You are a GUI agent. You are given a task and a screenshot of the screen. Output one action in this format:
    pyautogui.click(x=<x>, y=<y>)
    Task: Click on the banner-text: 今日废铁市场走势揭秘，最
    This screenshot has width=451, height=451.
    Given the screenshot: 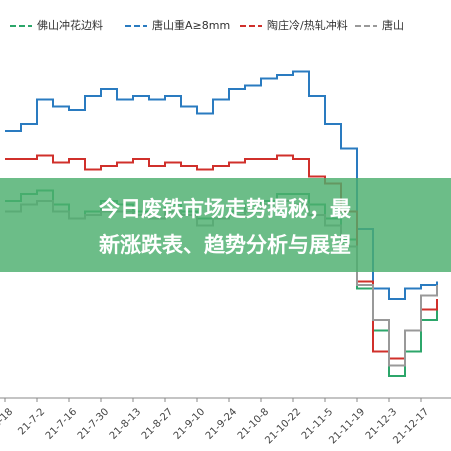 What is the action you would take?
    pyautogui.click(x=225, y=209)
    